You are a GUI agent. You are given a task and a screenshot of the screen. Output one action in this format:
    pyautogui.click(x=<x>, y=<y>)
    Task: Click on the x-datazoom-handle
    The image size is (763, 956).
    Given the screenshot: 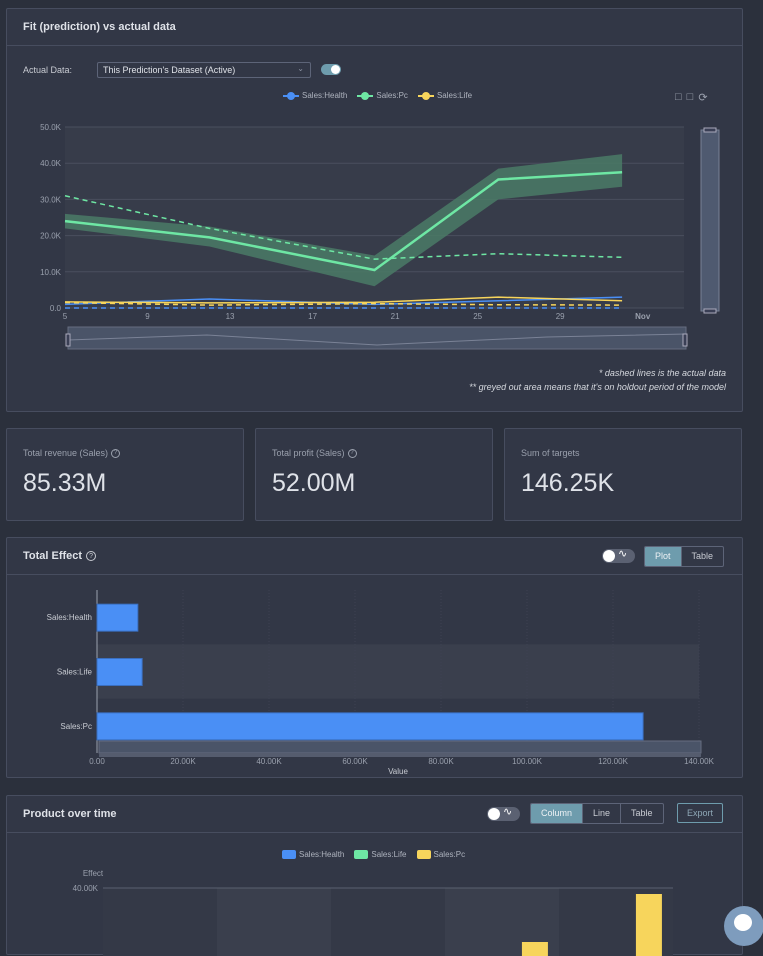 What is the action you would take?
    pyautogui.click(x=685, y=340)
    